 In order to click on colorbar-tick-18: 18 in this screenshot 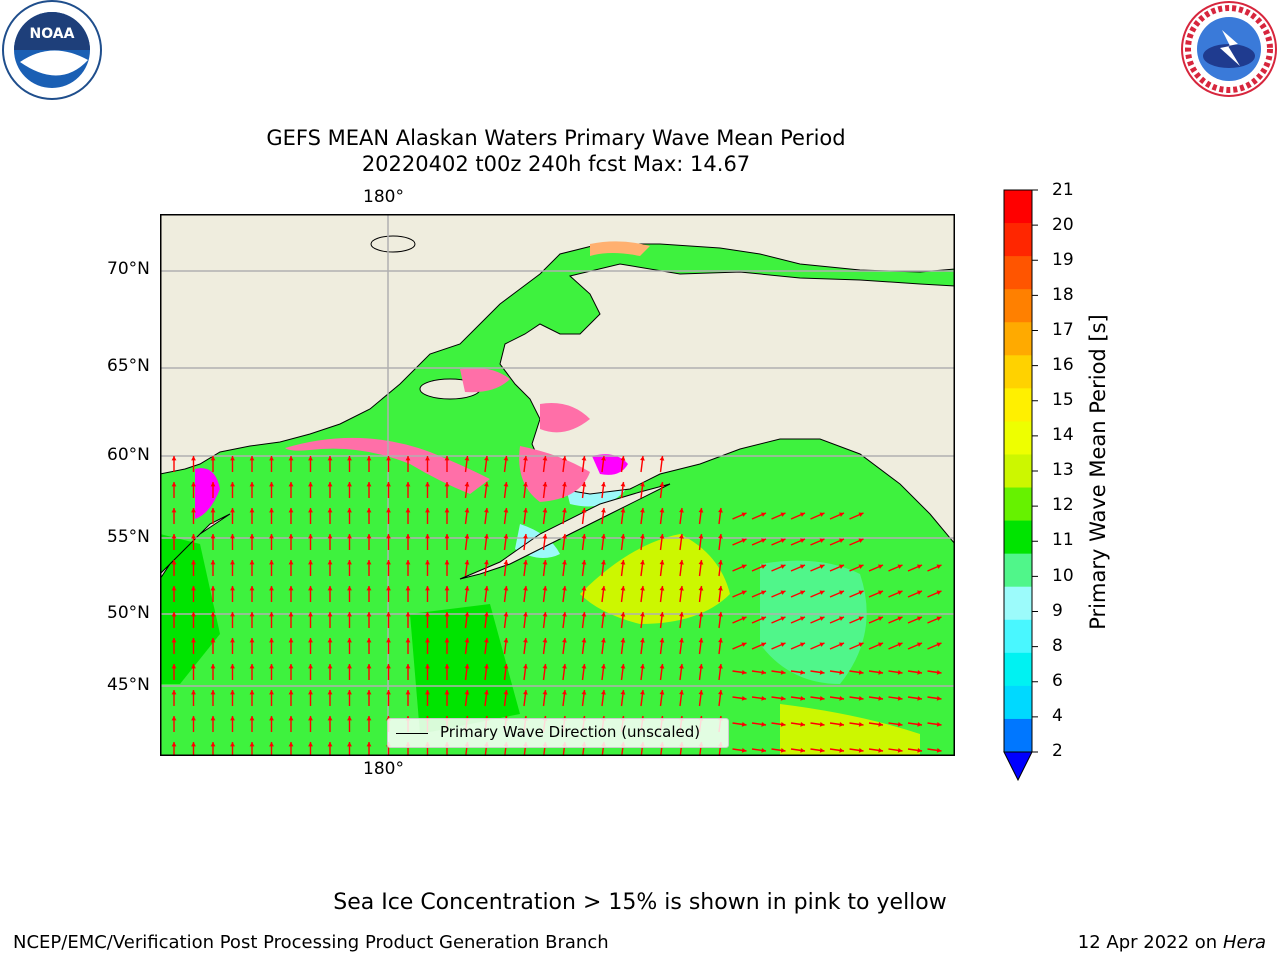, I will do `click(1063, 295)`.